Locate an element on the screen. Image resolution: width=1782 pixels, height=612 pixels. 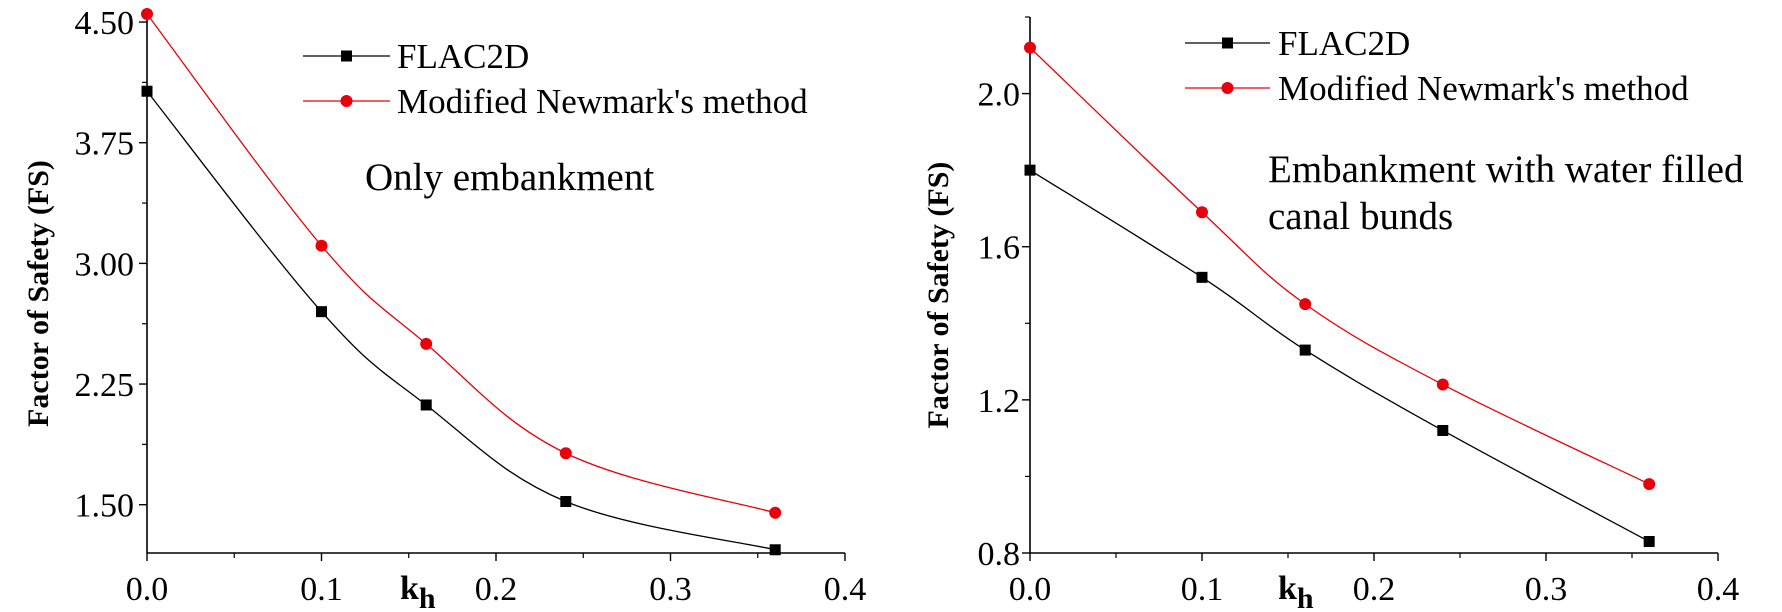
y-tick-label: 0.8 is located at coordinates (999, 554).